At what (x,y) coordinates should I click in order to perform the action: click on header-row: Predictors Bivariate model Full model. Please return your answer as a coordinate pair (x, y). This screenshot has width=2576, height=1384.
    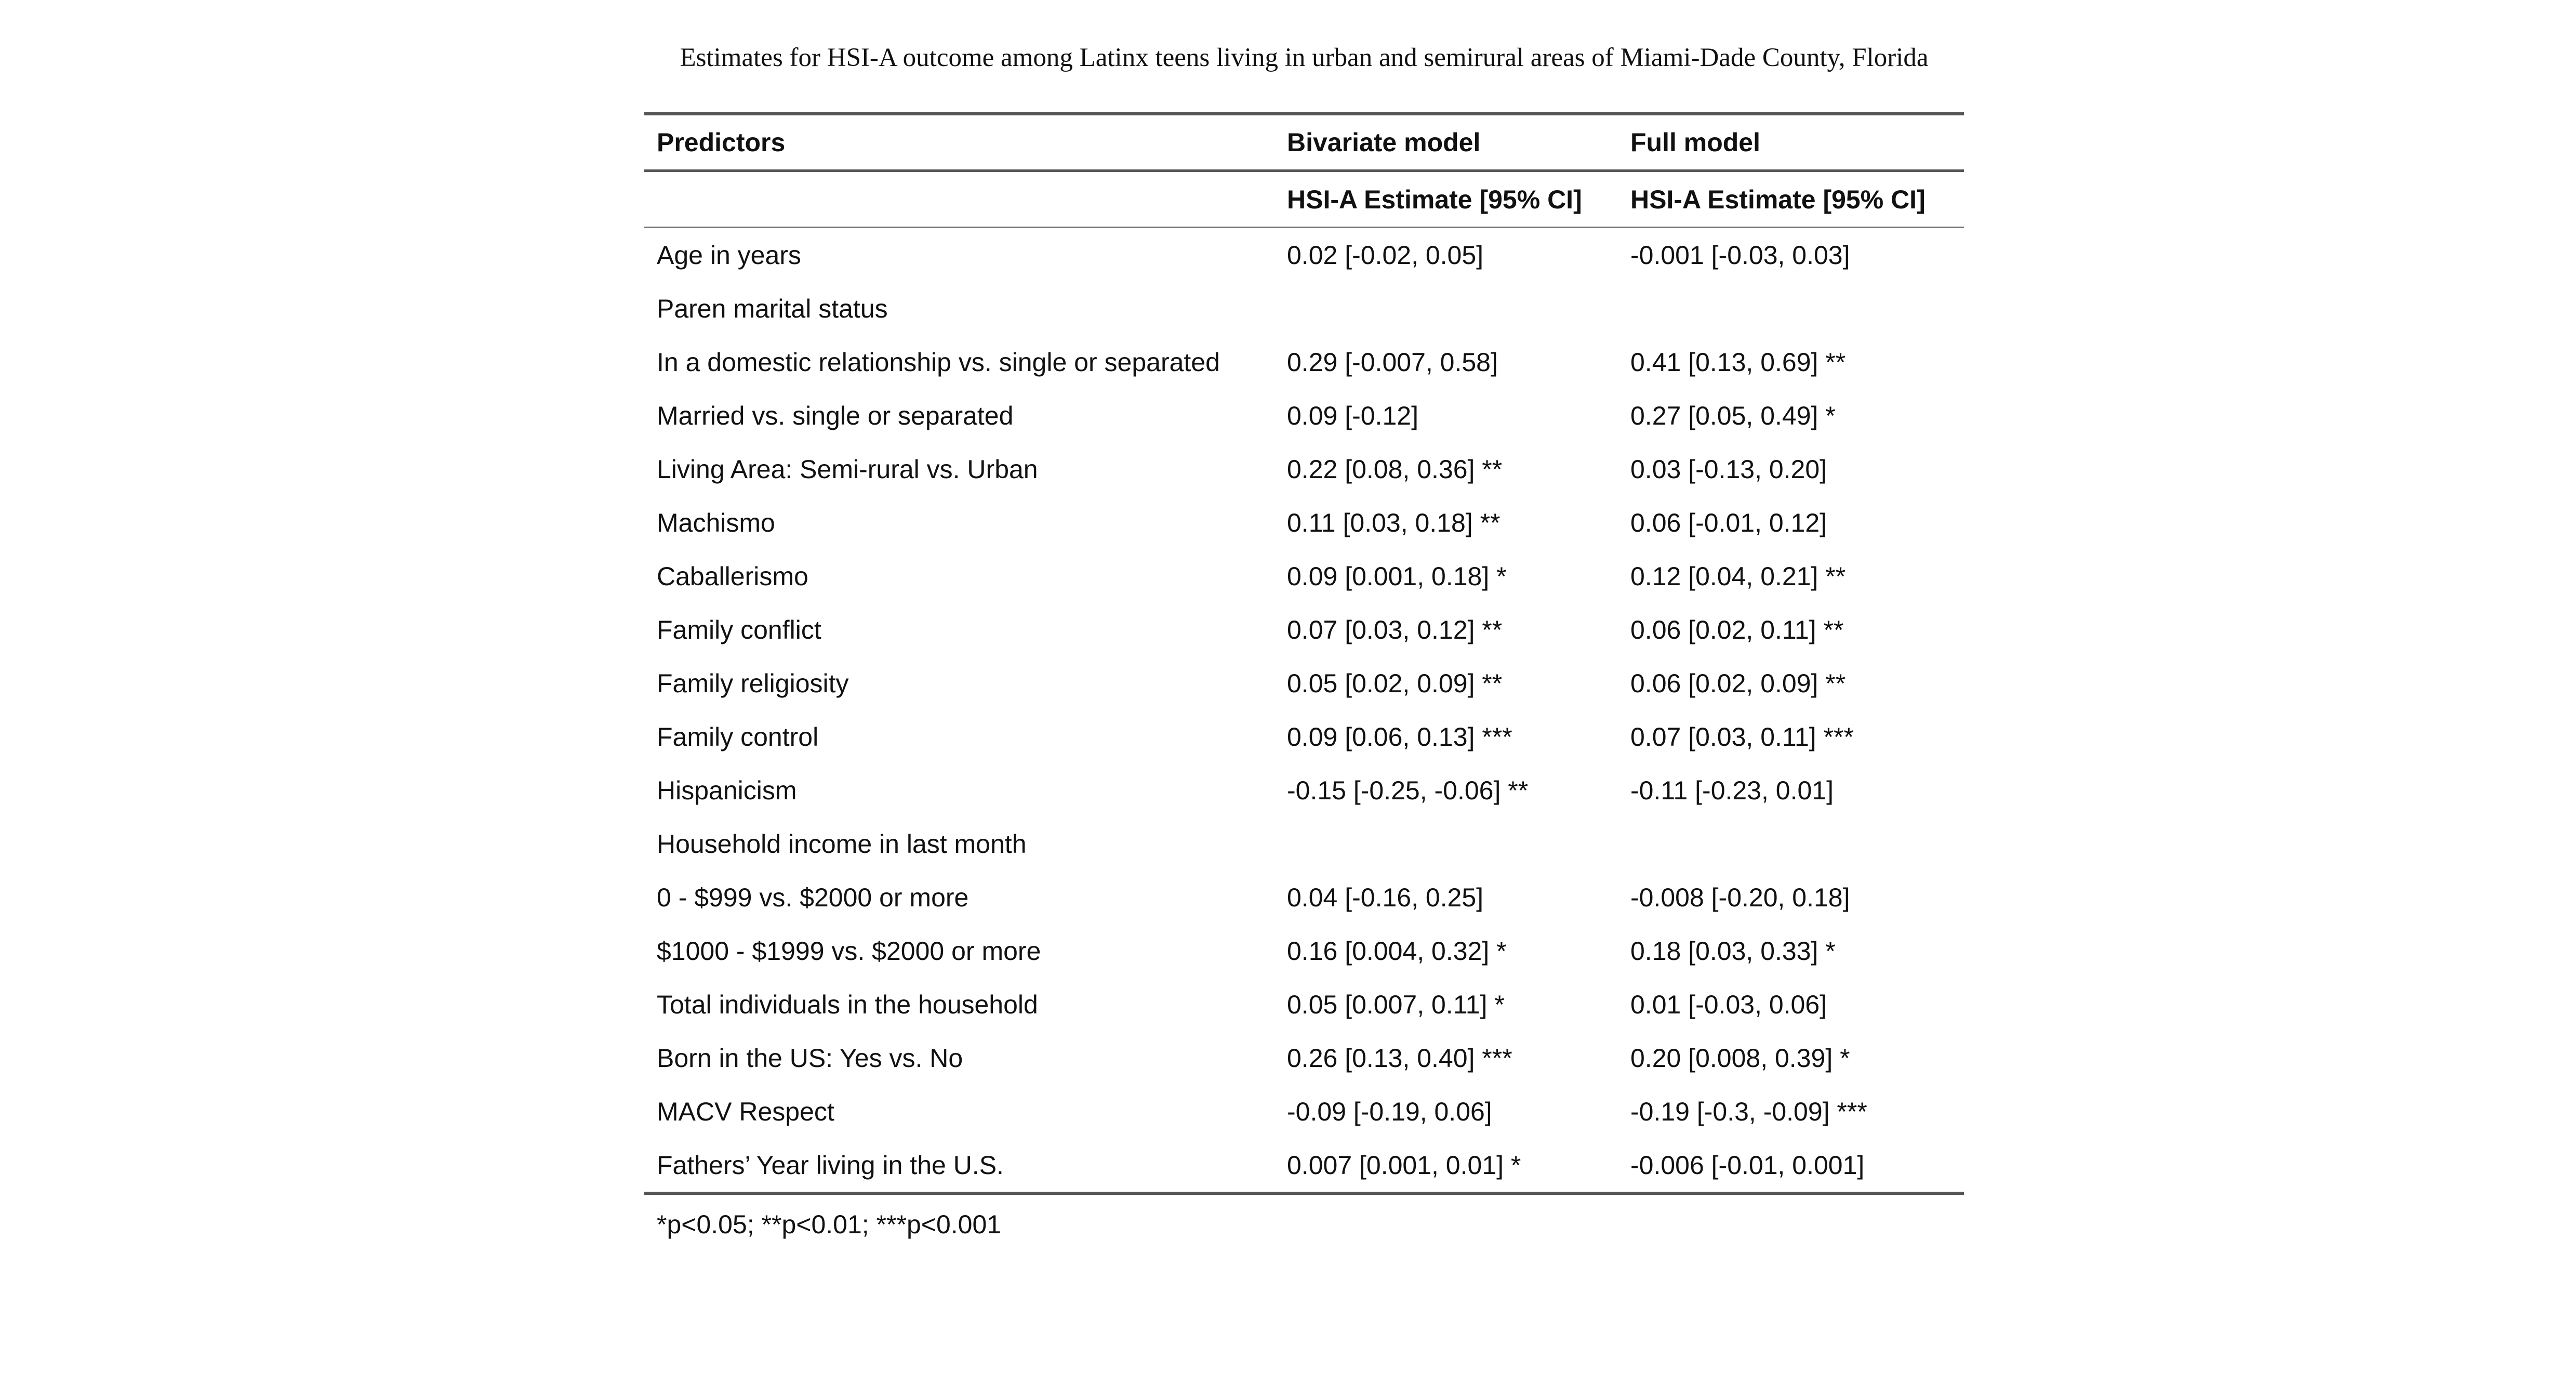
    Looking at the image, I should click on (1304, 142).